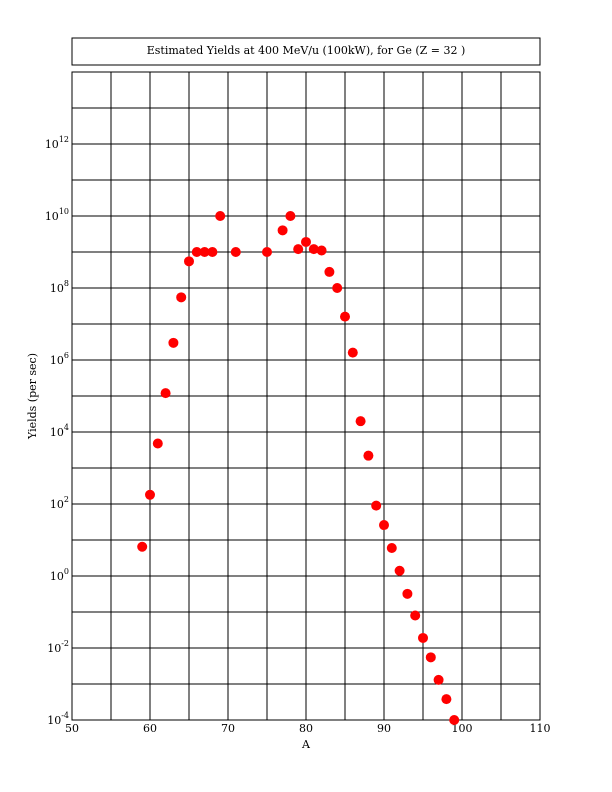 This screenshot has height=792, width=612. I want to click on x-tick-label: 110, so click(540, 728).